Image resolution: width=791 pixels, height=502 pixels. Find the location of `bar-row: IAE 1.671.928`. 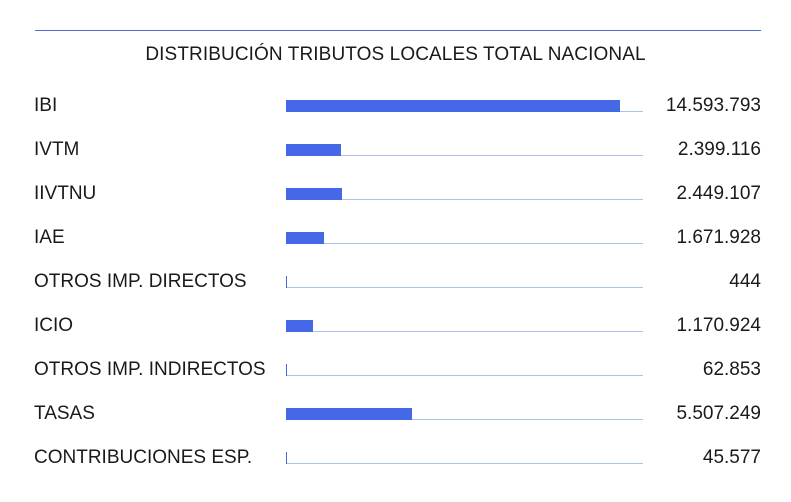

bar-row: IAE 1.671.928 is located at coordinates (395, 249).